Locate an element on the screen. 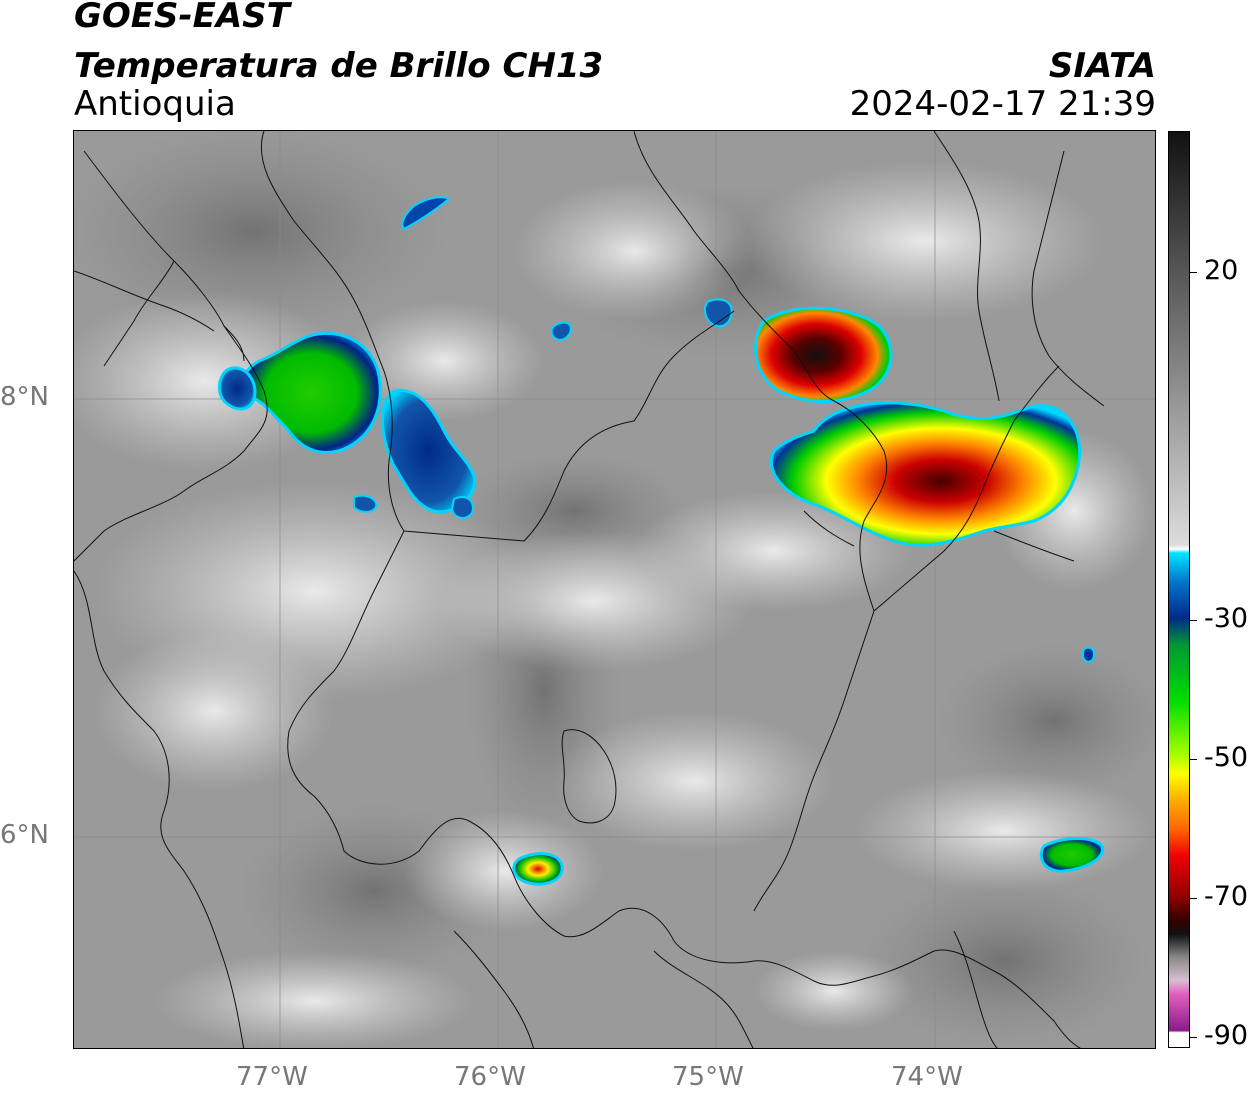 The height and width of the screenshot is (1099, 1252). colorbar-svg is located at coordinates (1179, 589).